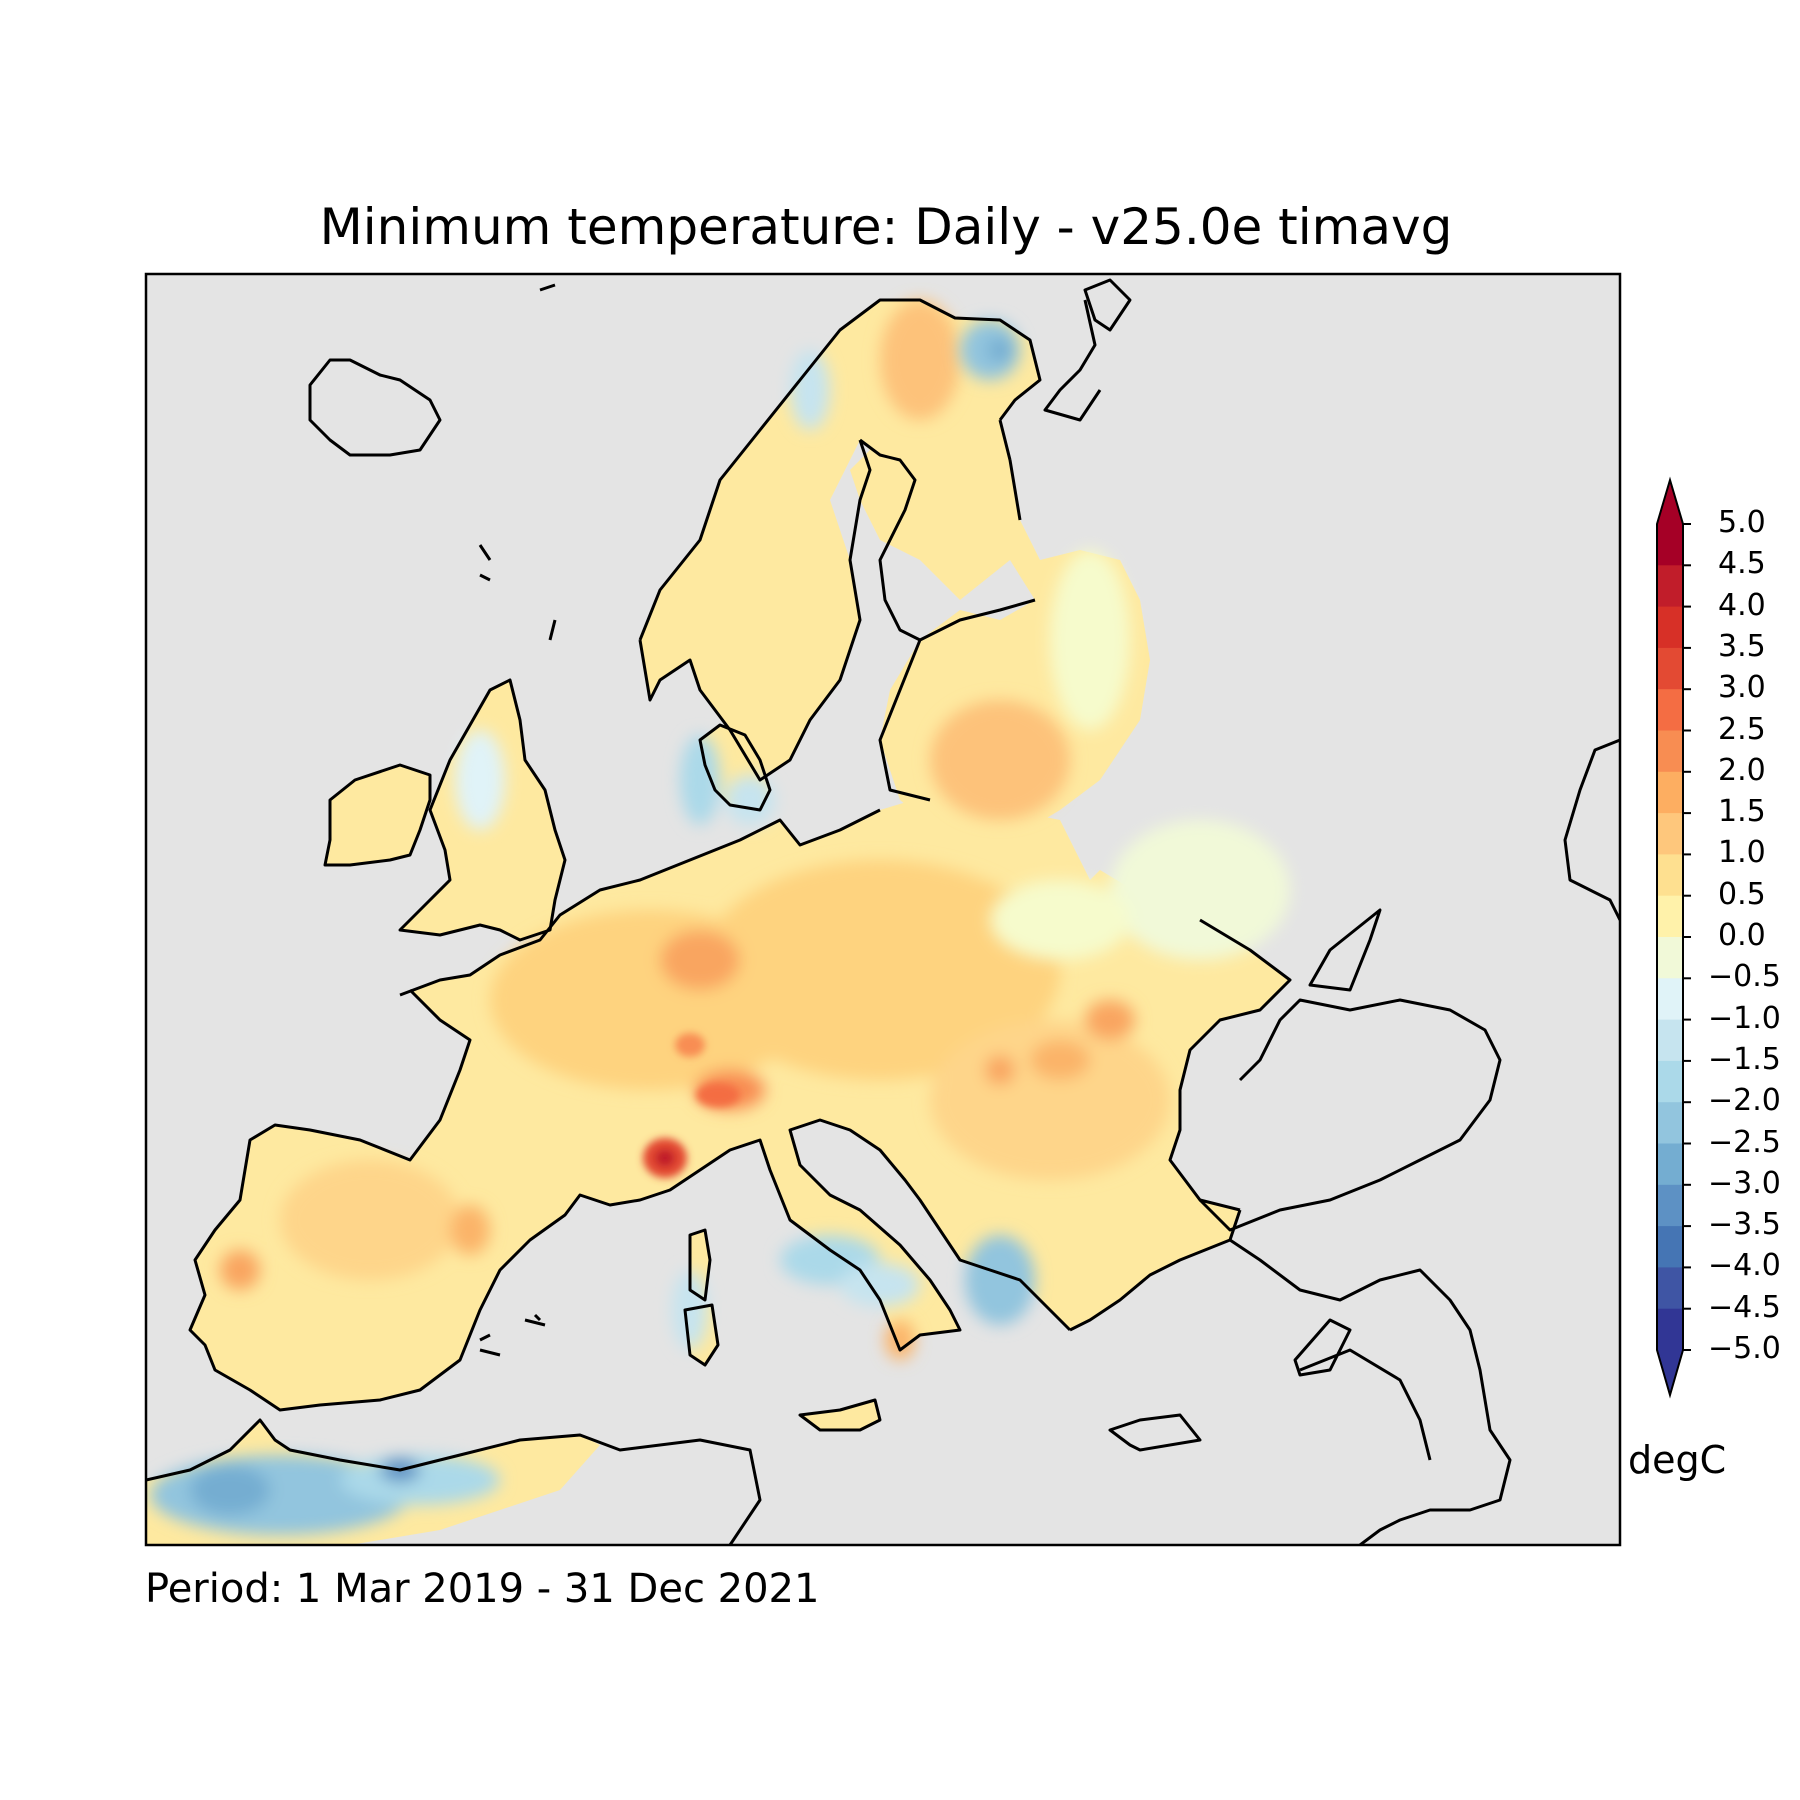 This screenshot has height=1800, width=1800. What do you see at coordinates (1742, 853) in the screenshot?
I see `colorbar-tick-label: 1.0` at bounding box center [1742, 853].